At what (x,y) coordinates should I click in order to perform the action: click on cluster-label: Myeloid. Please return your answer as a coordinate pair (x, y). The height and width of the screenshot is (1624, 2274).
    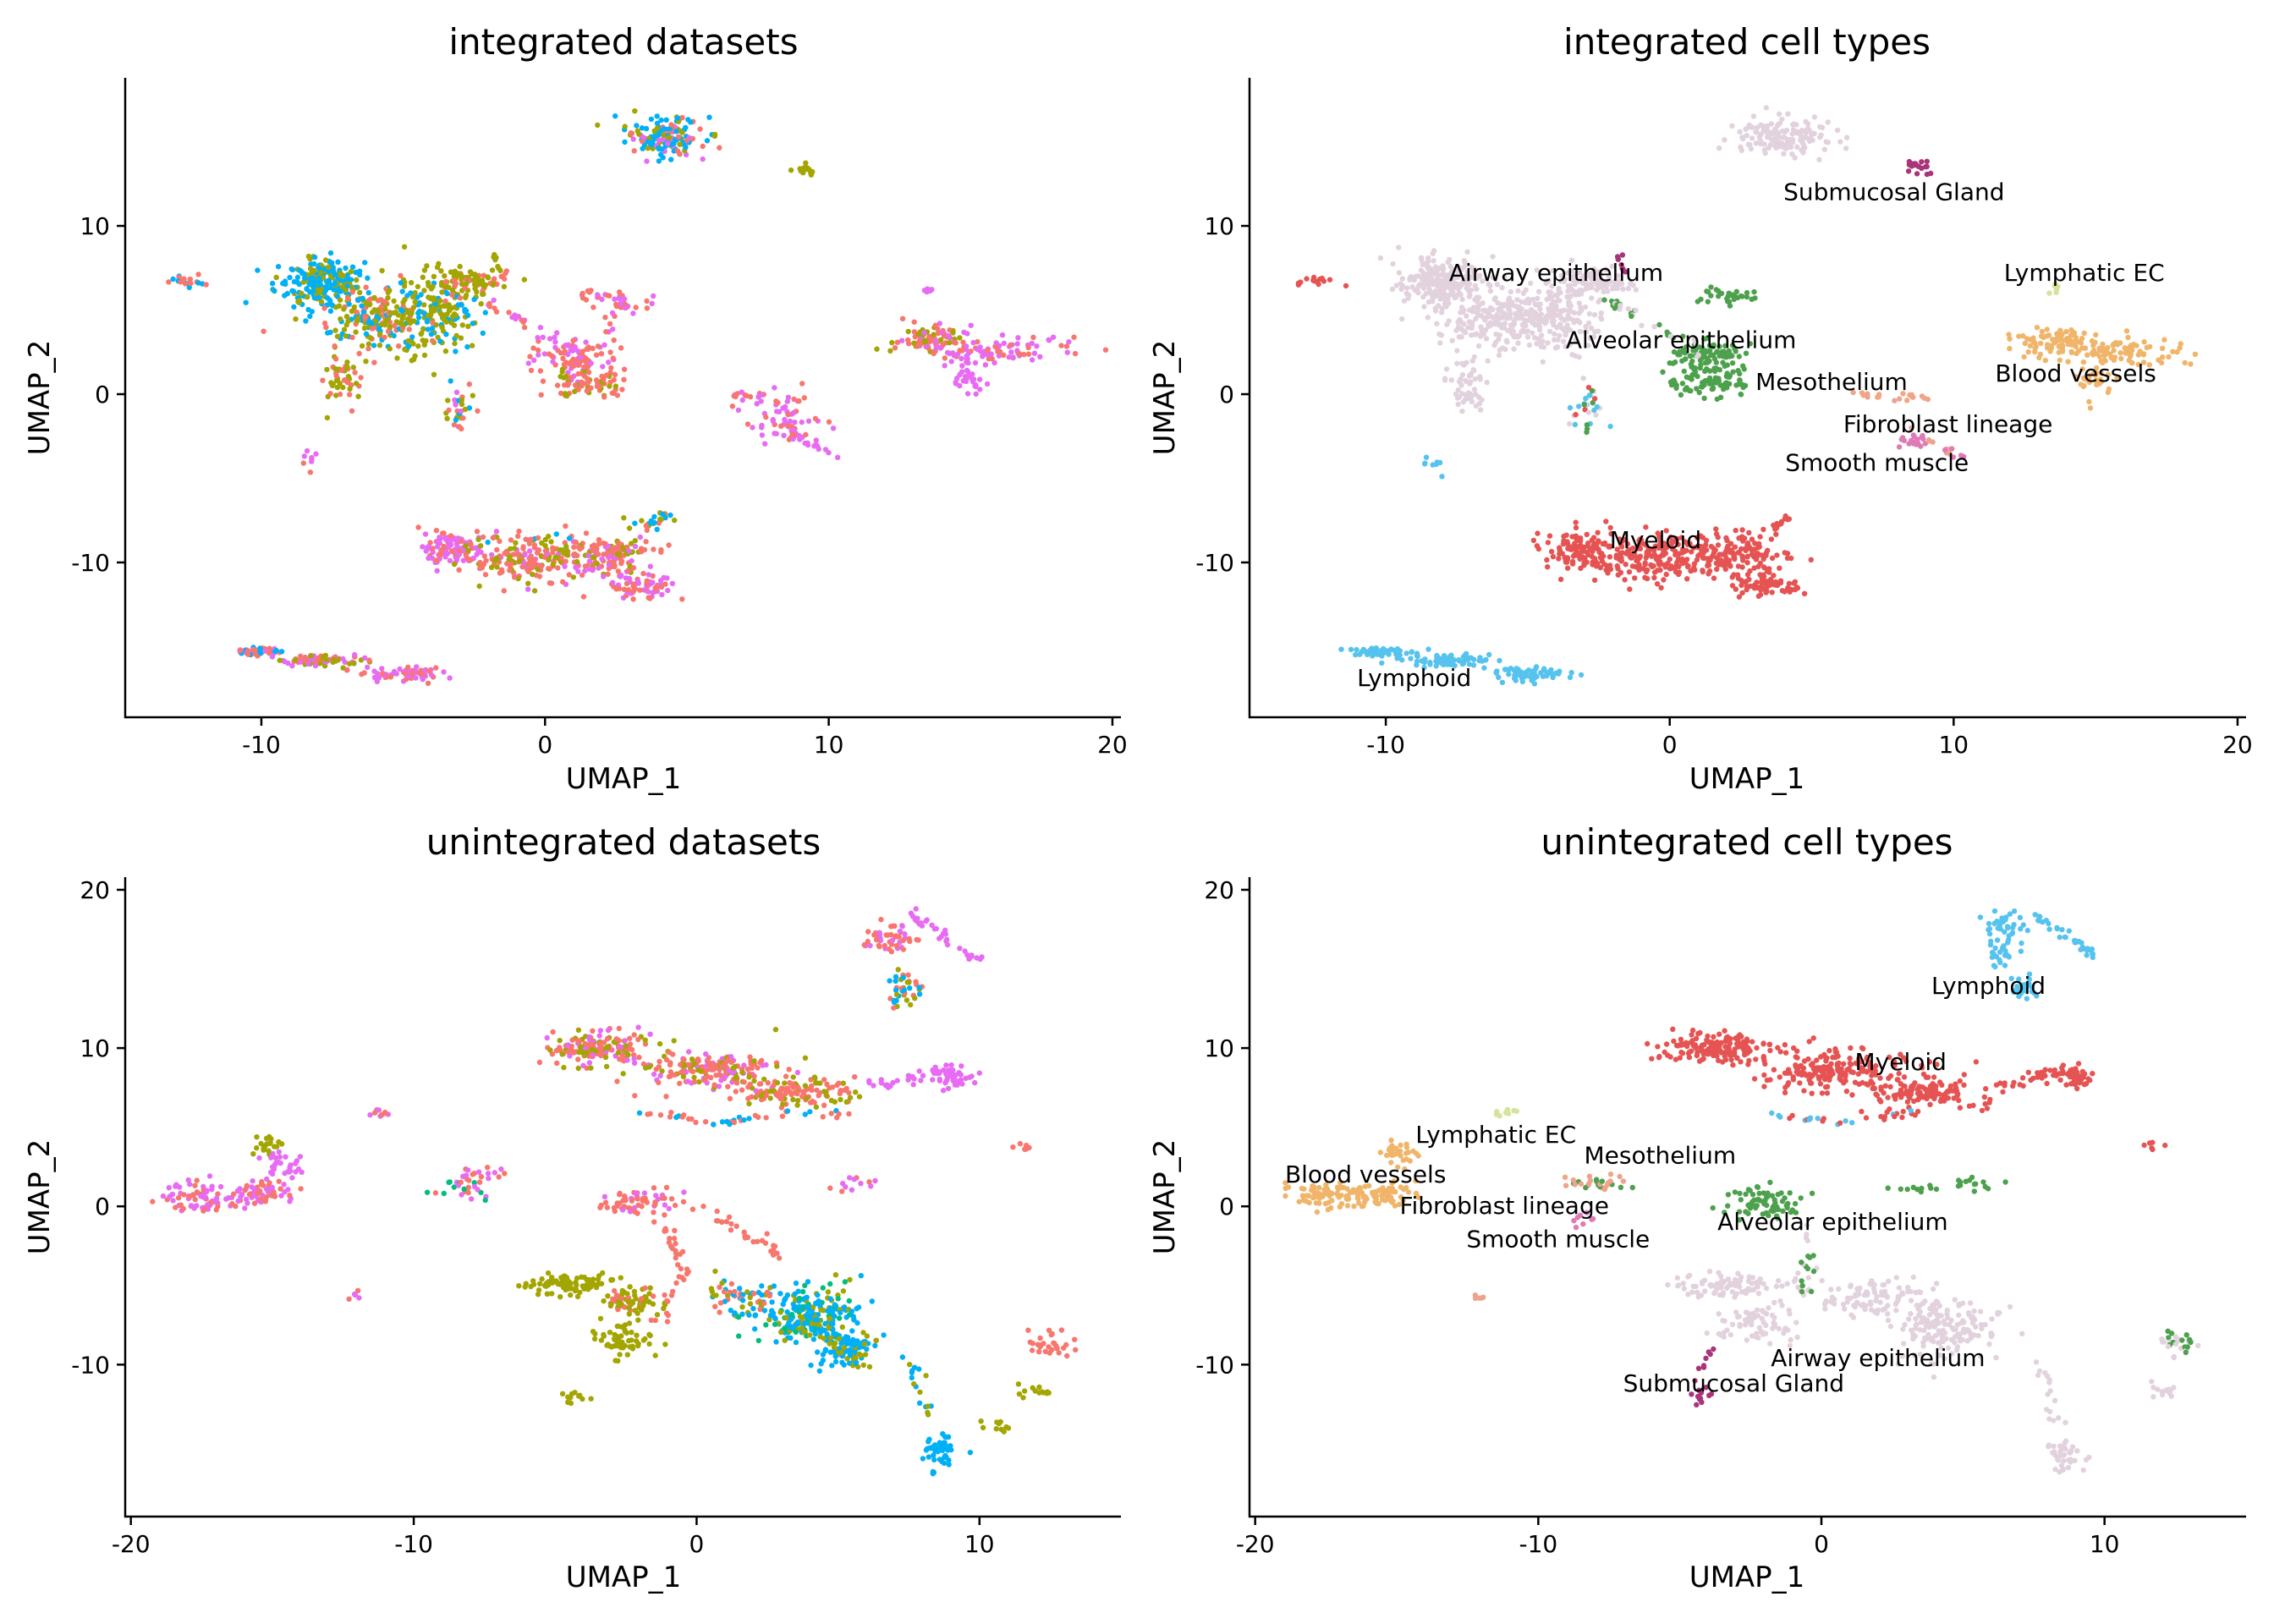
    Looking at the image, I should click on (1656, 540).